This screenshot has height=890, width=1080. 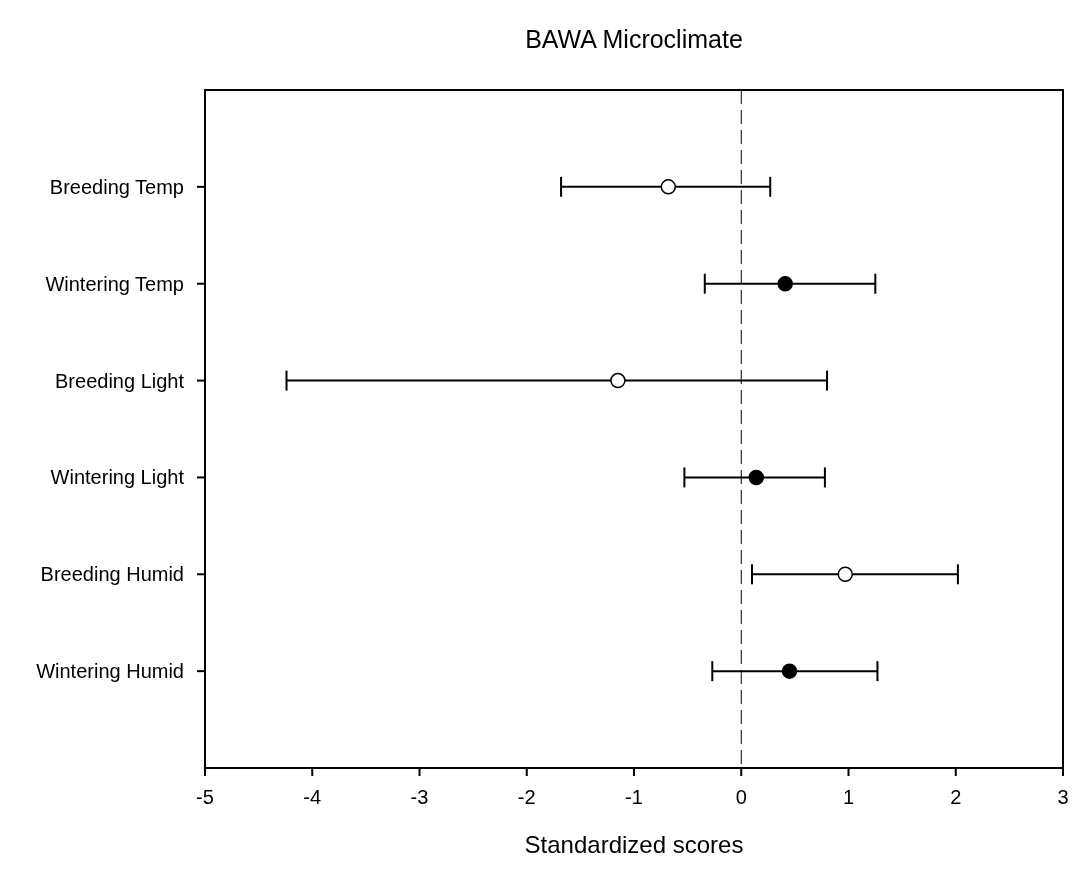 What do you see at coordinates (112, 574) in the screenshot?
I see `y-tick-label: Breeding Humid` at bounding box center [112, 574].